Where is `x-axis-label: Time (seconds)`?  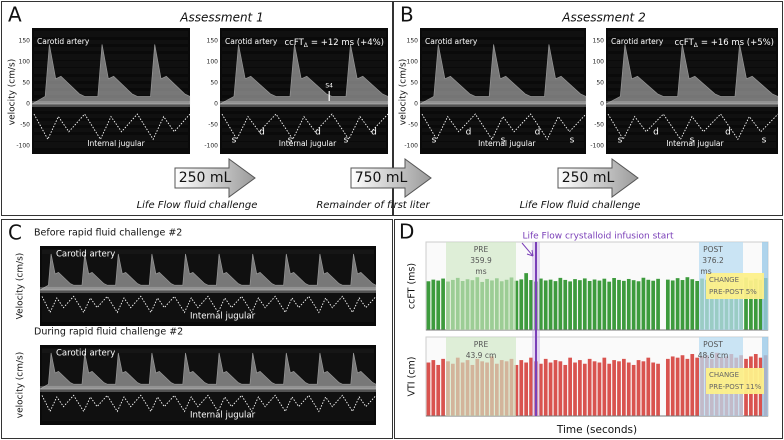
x-axis-label: Time (seconds) is located at coordinates (596, 430).